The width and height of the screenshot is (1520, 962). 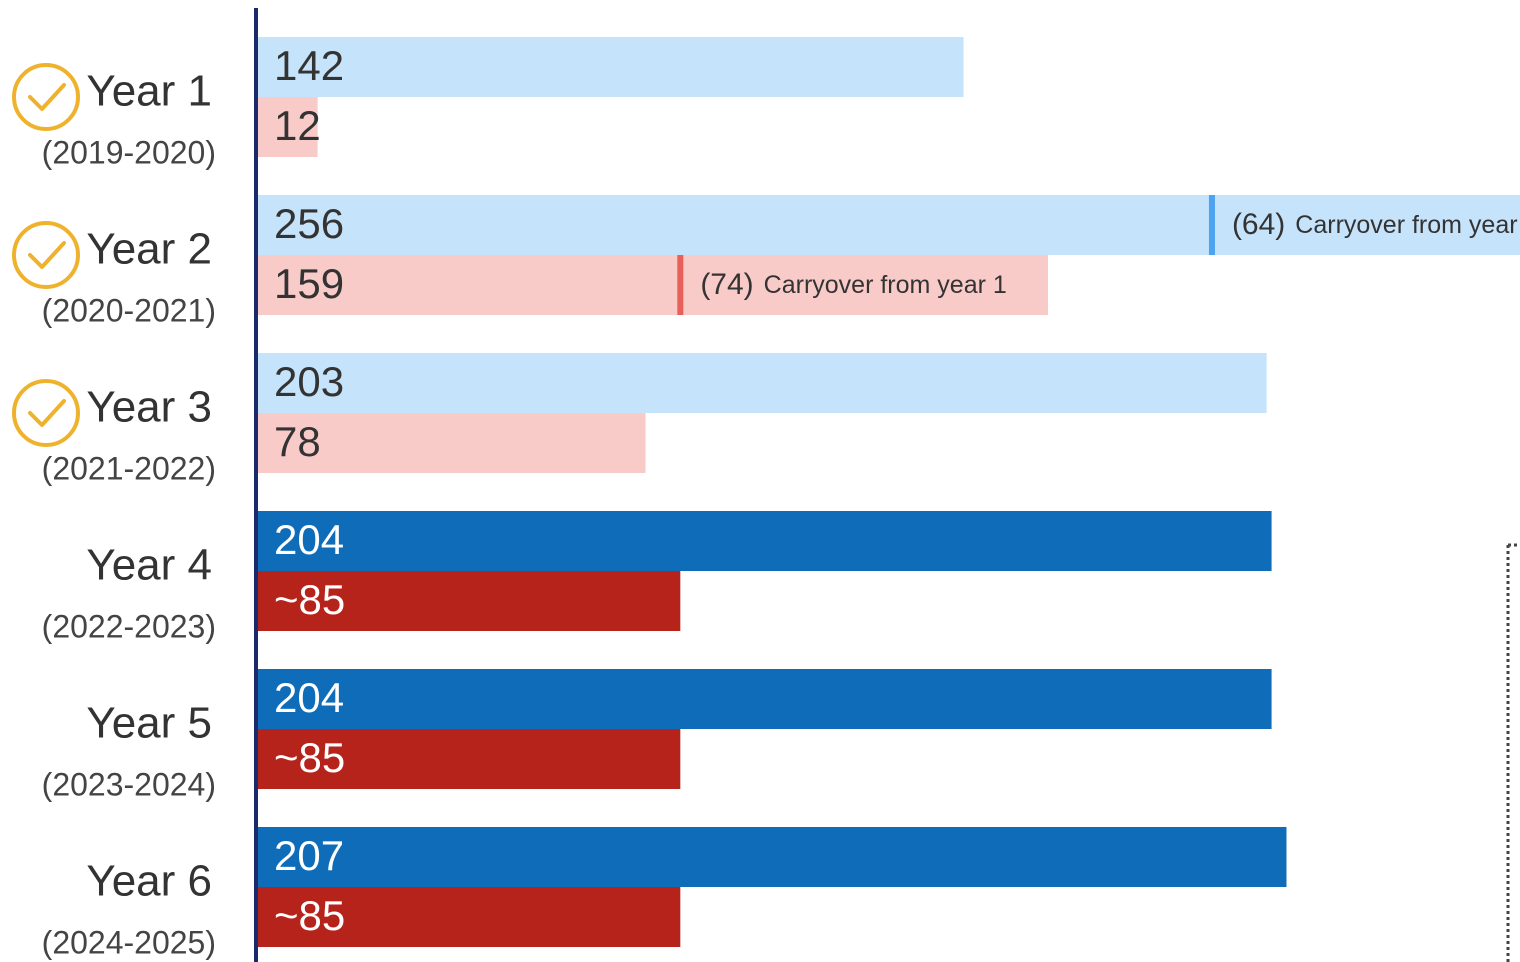 What do you see at coordinates (297, 125) in the screenshot?
I see `value-label: 12` at bounding box center [297, 125].